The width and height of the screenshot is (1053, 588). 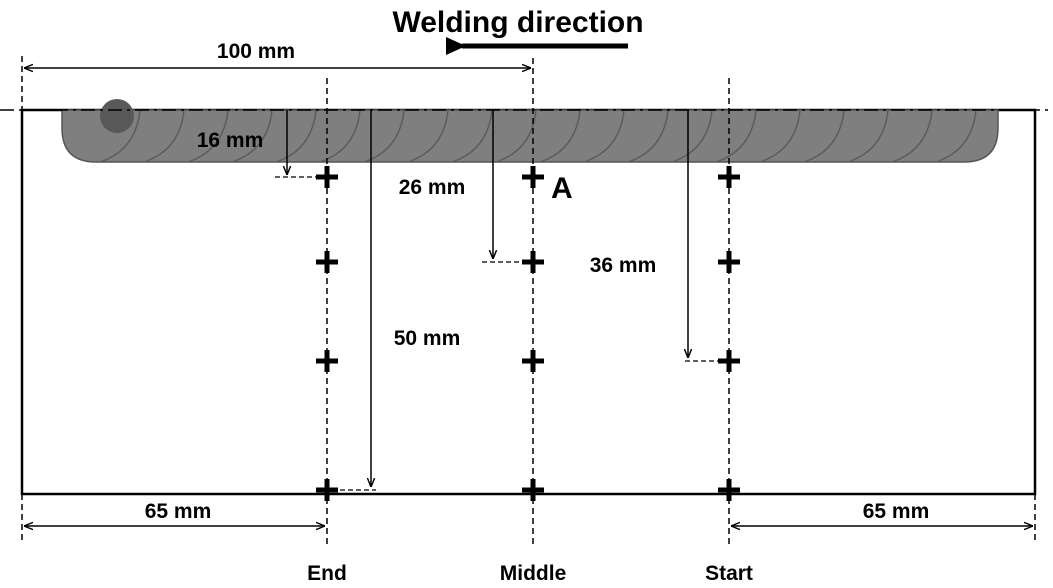 I want to click on label-left-offset: 65 mm, so click(x=178, y=511).